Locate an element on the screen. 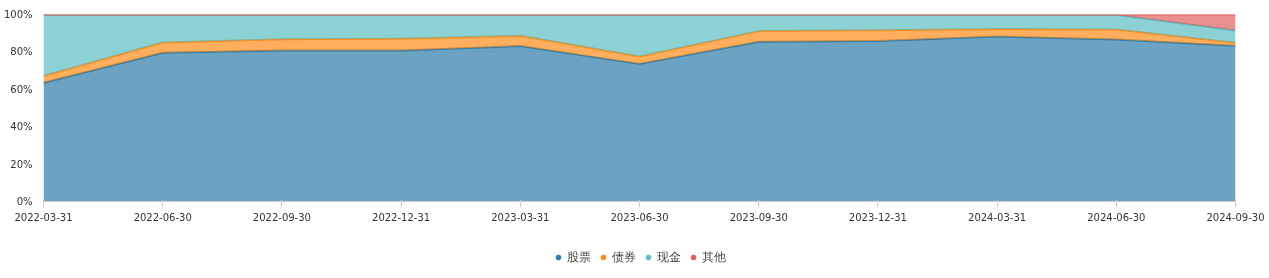 Image resolution: width=1269 pixels, height=278 pixels. y-tick-label: 80% is located at coordinates (21, 52).